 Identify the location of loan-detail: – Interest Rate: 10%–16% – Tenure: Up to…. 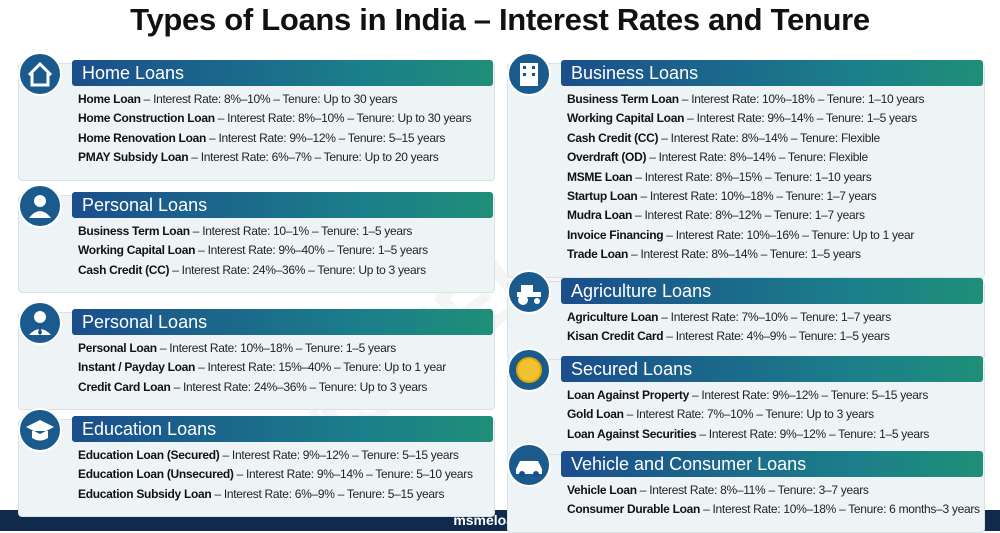
(789, 234).